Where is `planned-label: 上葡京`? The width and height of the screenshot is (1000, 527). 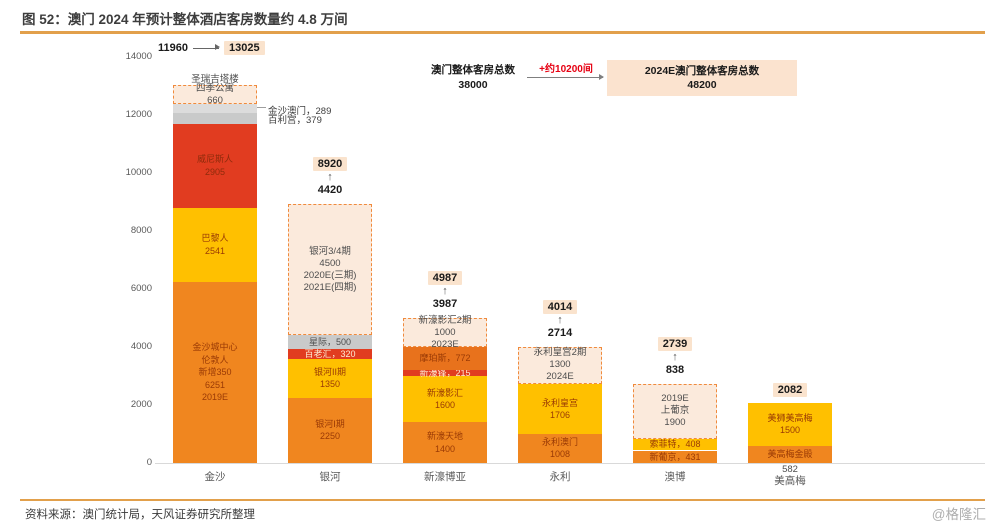 planned-label: 上葡京 is located at coordinates (675, 411).